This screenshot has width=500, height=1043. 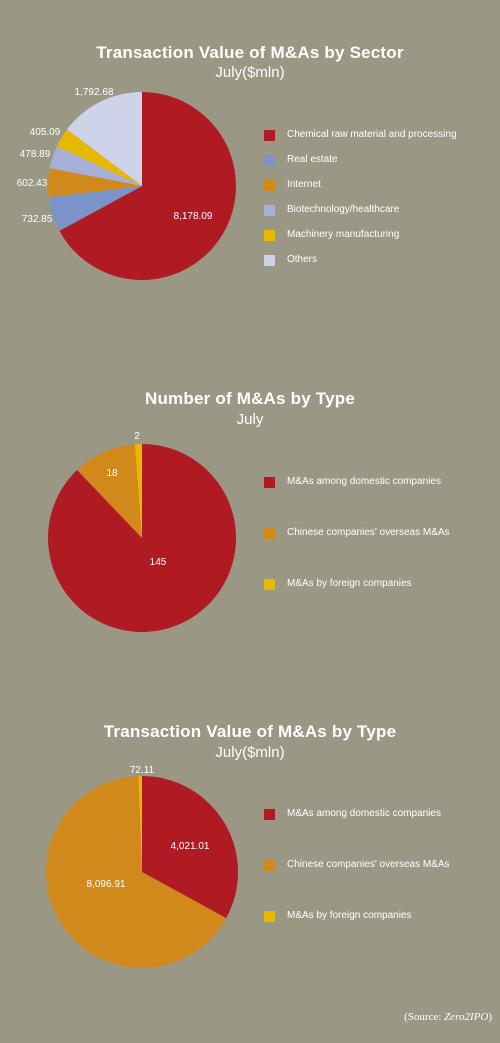 What do you see at coordinates (158, 562) in the screenshot?
I see `data-label: 145` at bounding box center [158, 562].